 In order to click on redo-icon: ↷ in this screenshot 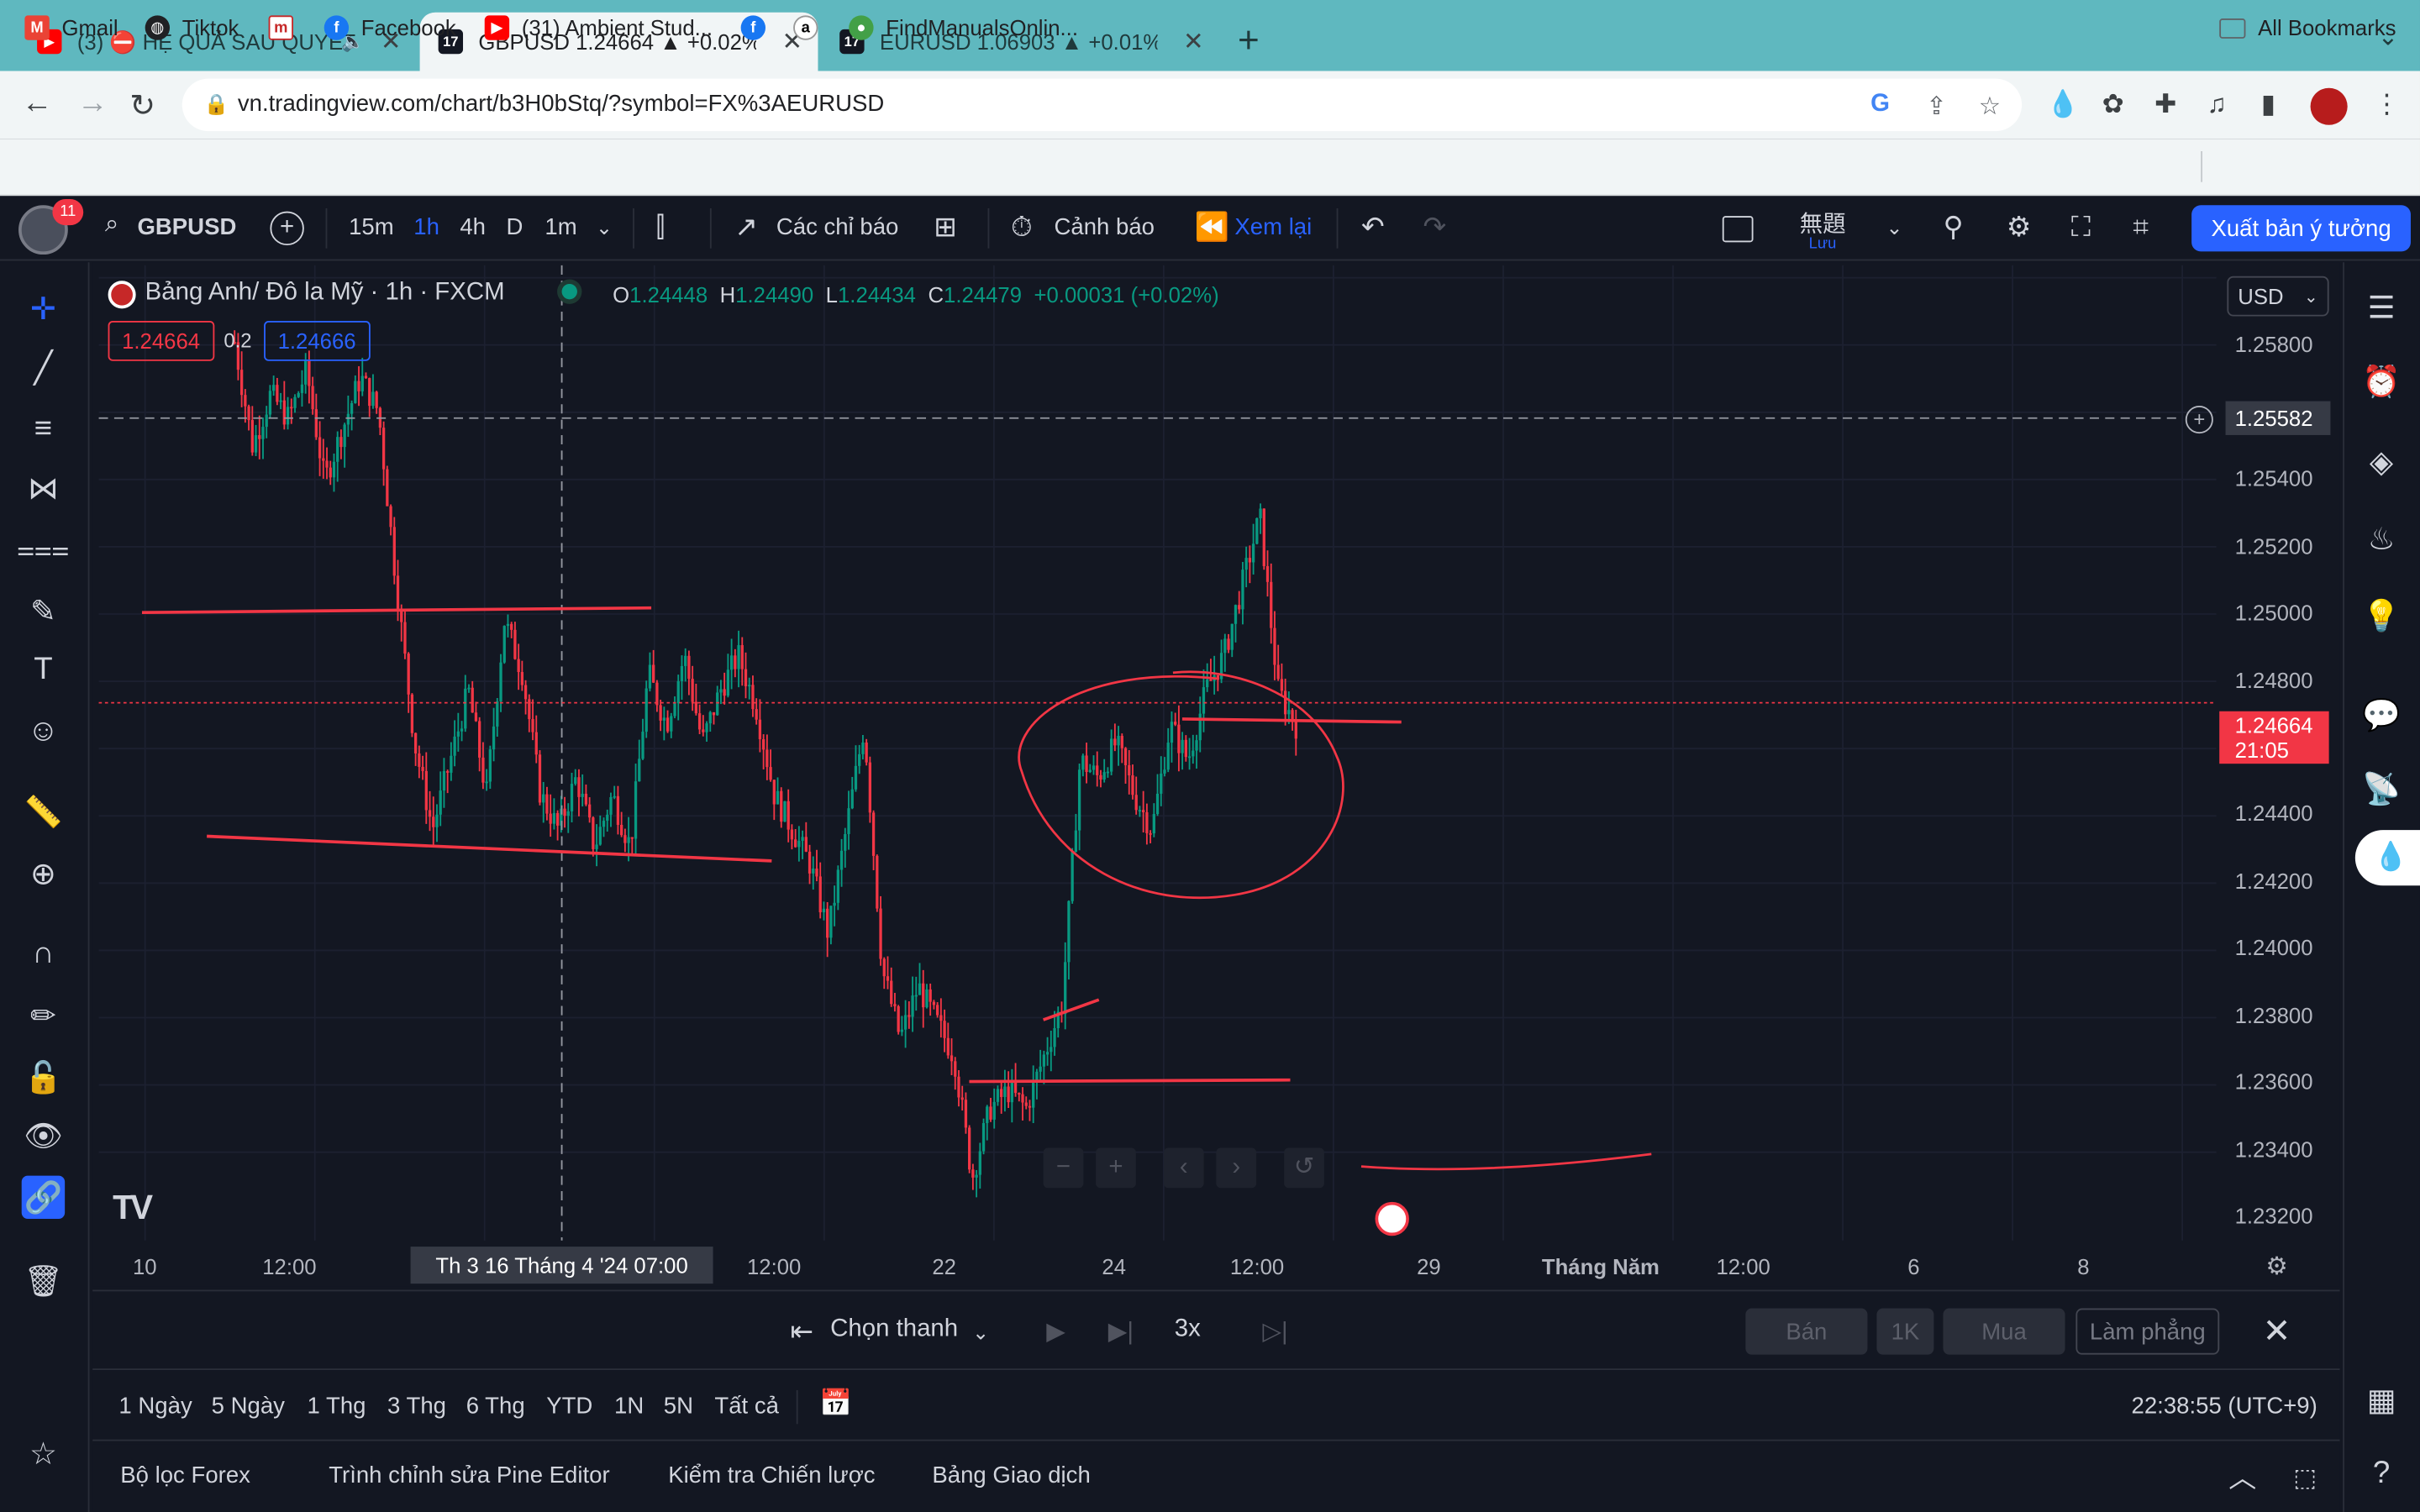, I will do `click(1435, 227)`.